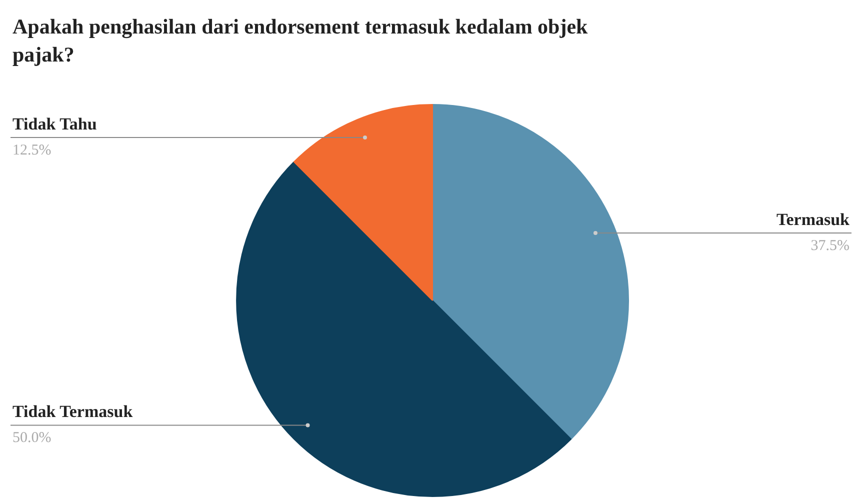  I want to click on chart-title: Apakah penghasilan dari endorsement termasuk kedalam objek pajak?, so click(300, 40).